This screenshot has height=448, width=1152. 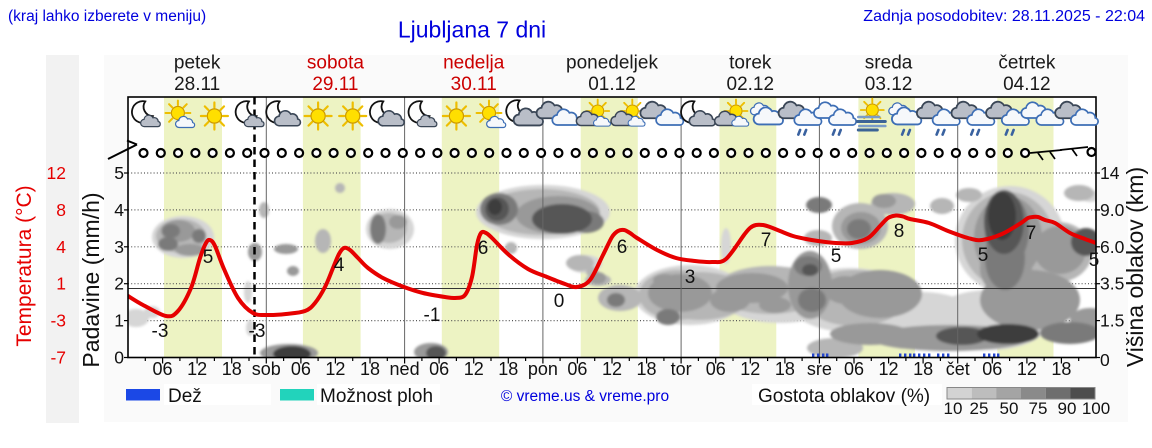 What do you see at coordinates (750, 63) in the screenshot?
I see `svg-text: torek` at bounding box center [750, 63].